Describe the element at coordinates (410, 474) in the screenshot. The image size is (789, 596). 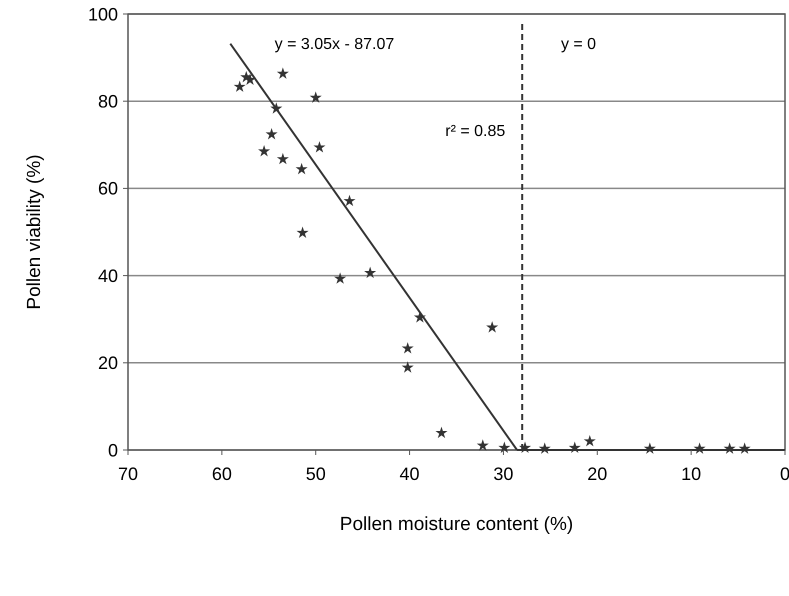
I see `x-tick-label: 40` at that location.